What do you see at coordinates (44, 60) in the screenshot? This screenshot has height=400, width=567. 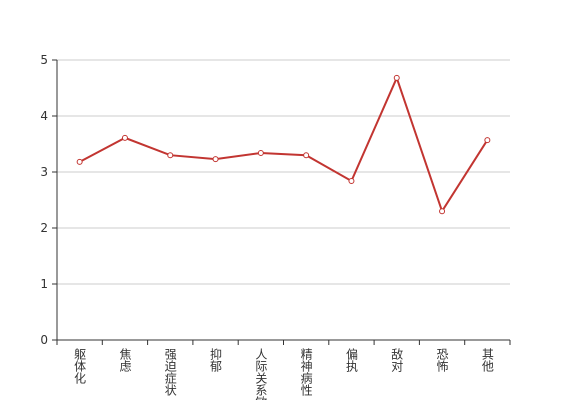 I see `y-tick-label: 5` at bounding box center [44, 60].